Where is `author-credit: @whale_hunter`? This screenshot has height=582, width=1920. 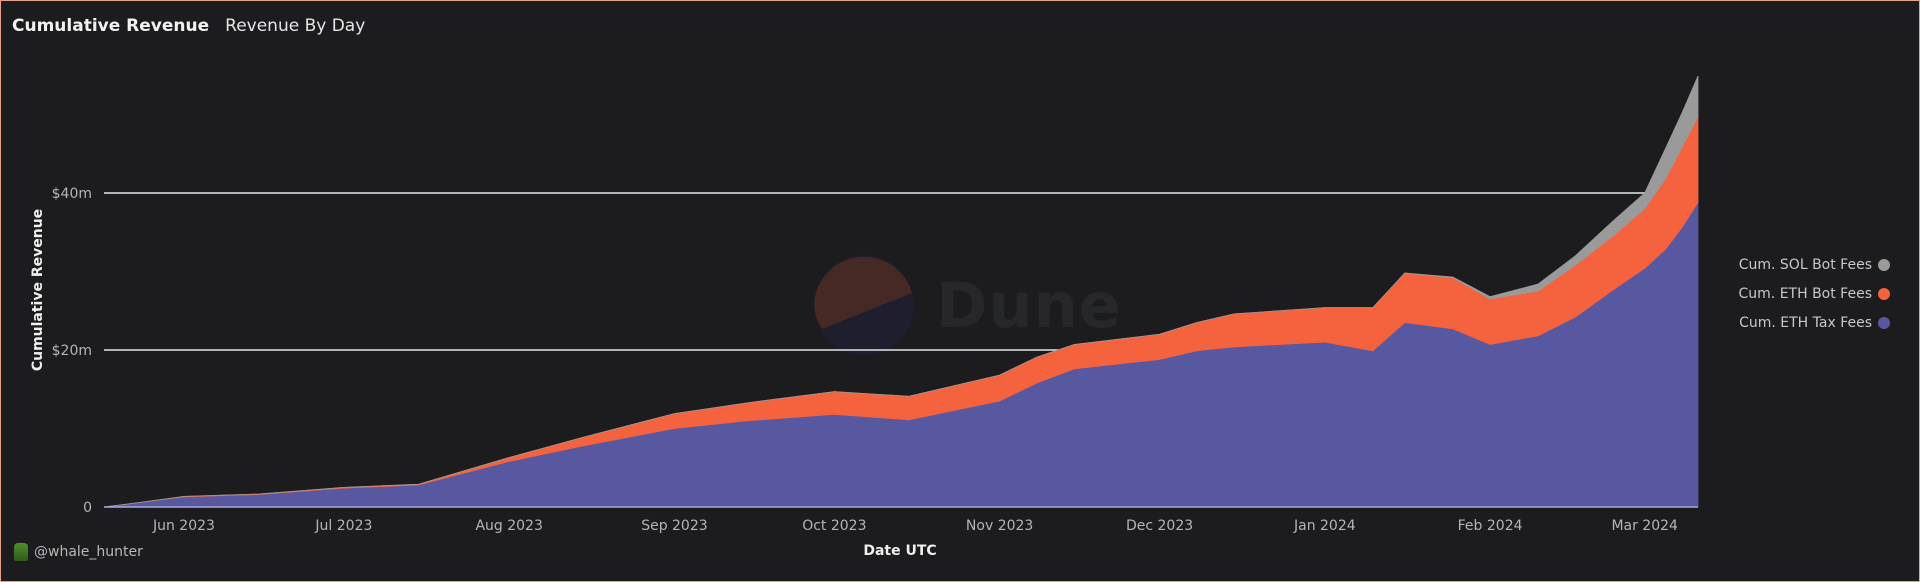 author-credit: @whale_hunter is located at coordinates (78, 552).